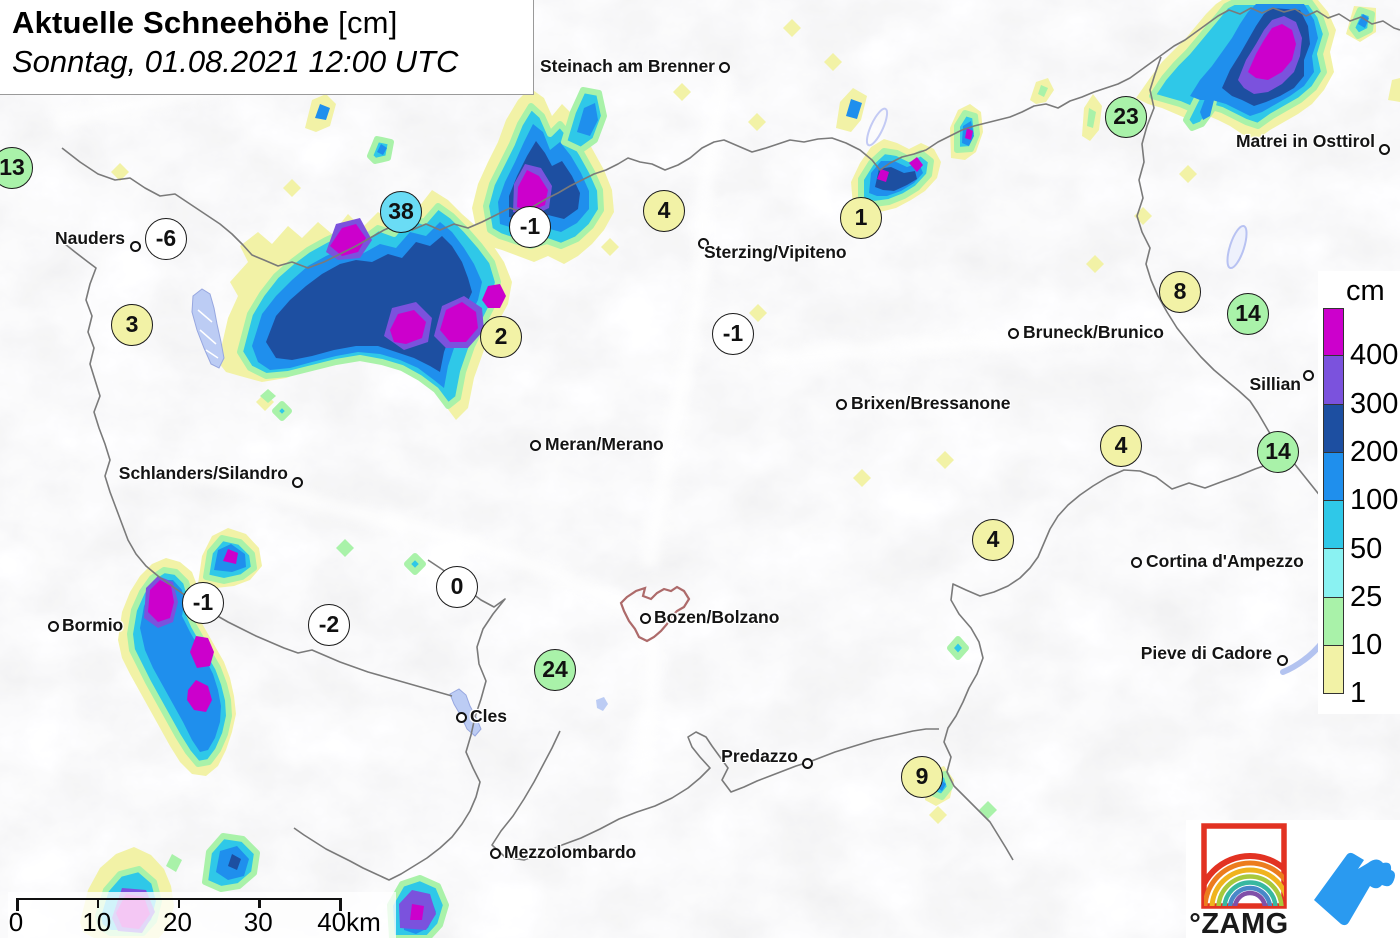 The height and width of the screenshot is (938, 1400). I want to click on place-label: Mezzolombardo, so click(570, 852).